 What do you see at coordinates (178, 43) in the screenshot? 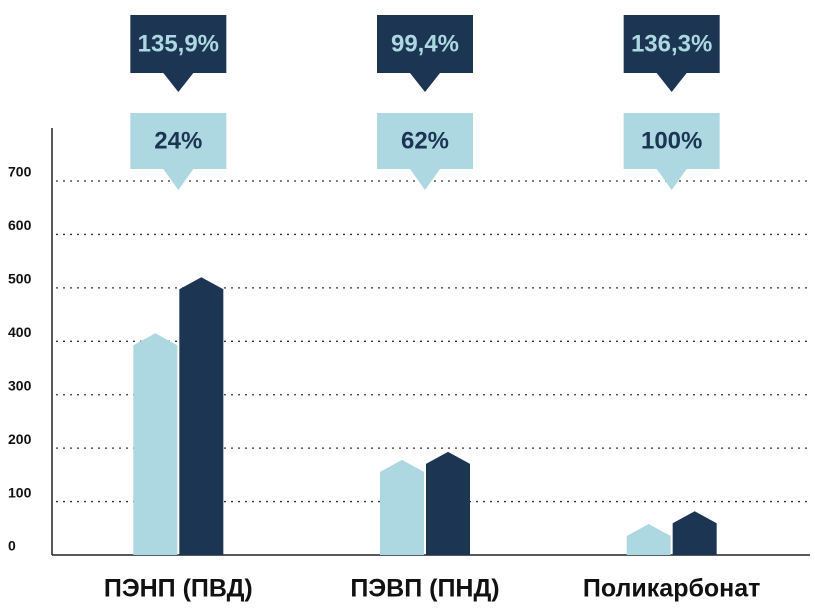
I see `callout-label: 135,9%` at bounding box center [178, 43].